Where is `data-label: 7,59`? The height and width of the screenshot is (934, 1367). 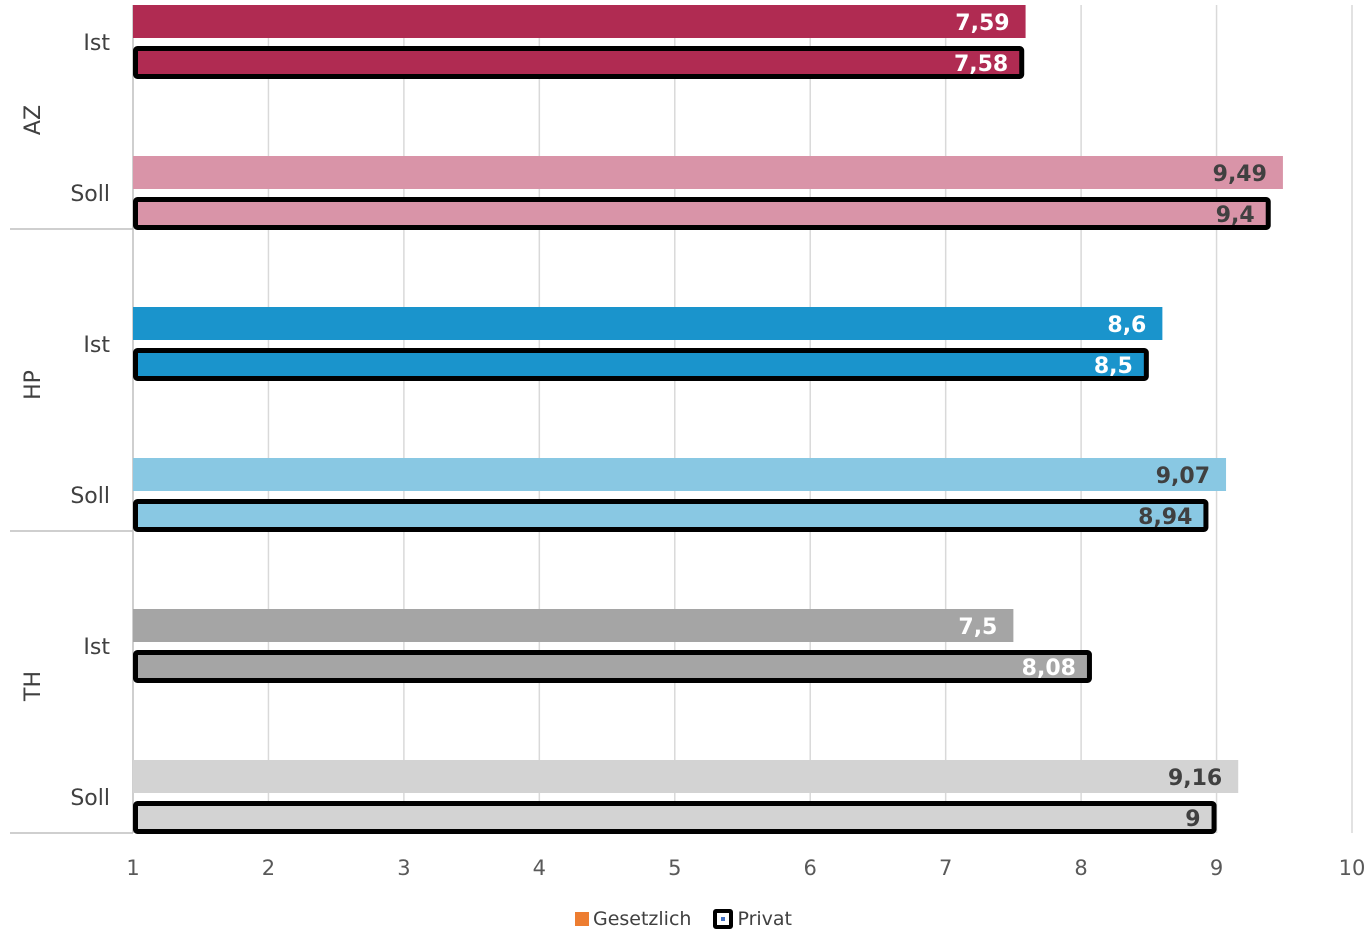
data-label: 7,59 is located at coordinates (982, 23).